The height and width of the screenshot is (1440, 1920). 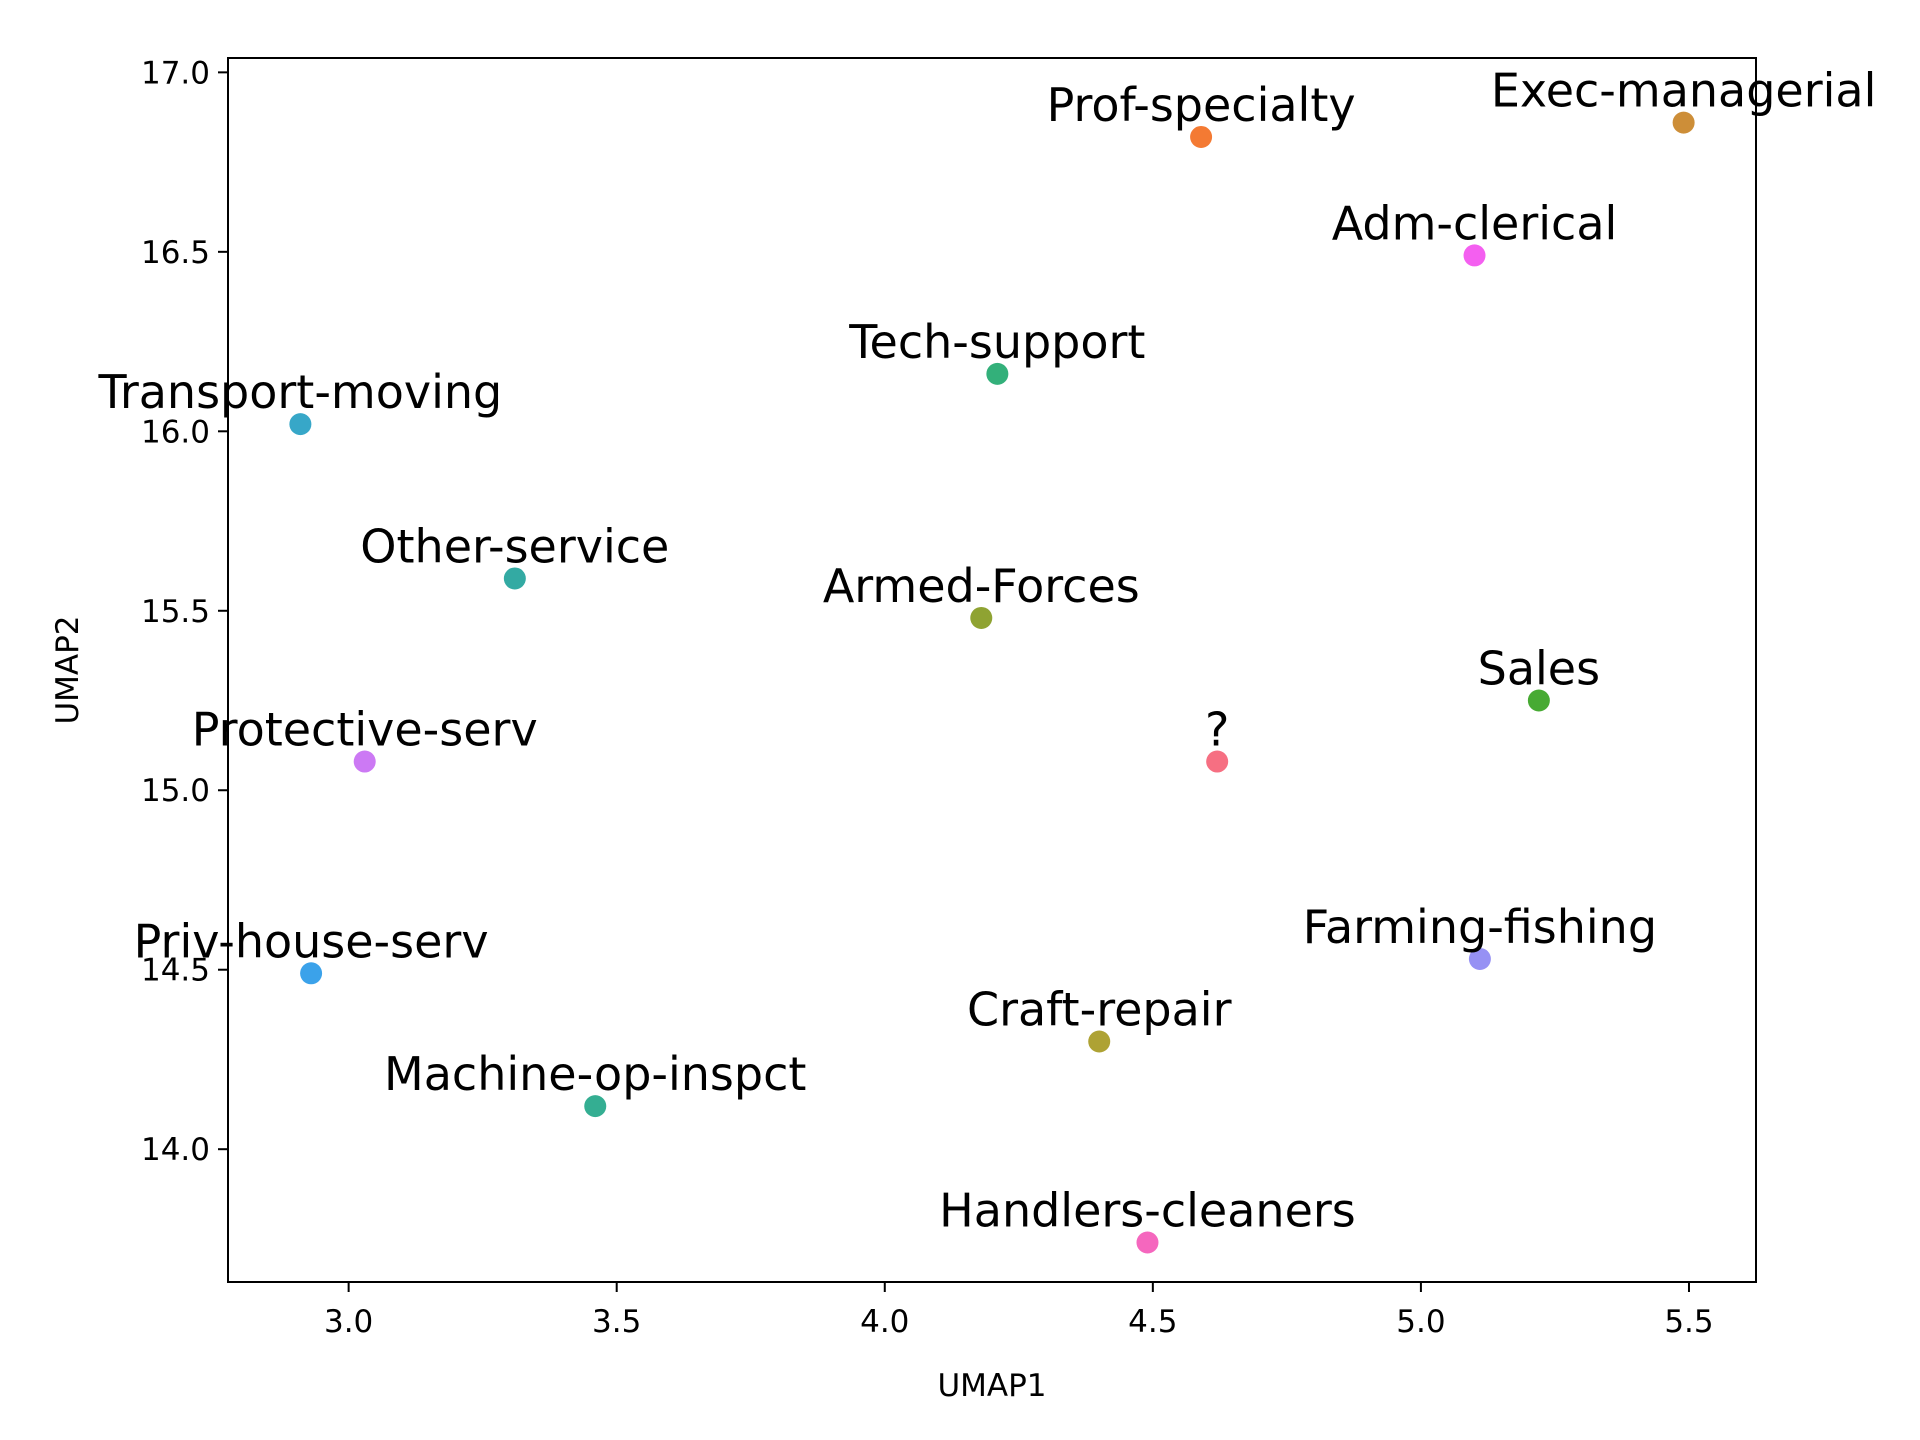 What do you see at coordinates (1152, 1322) in the screenshot?
I see `x-tick-label: 4.5` at bounding box center [1152, 1322].